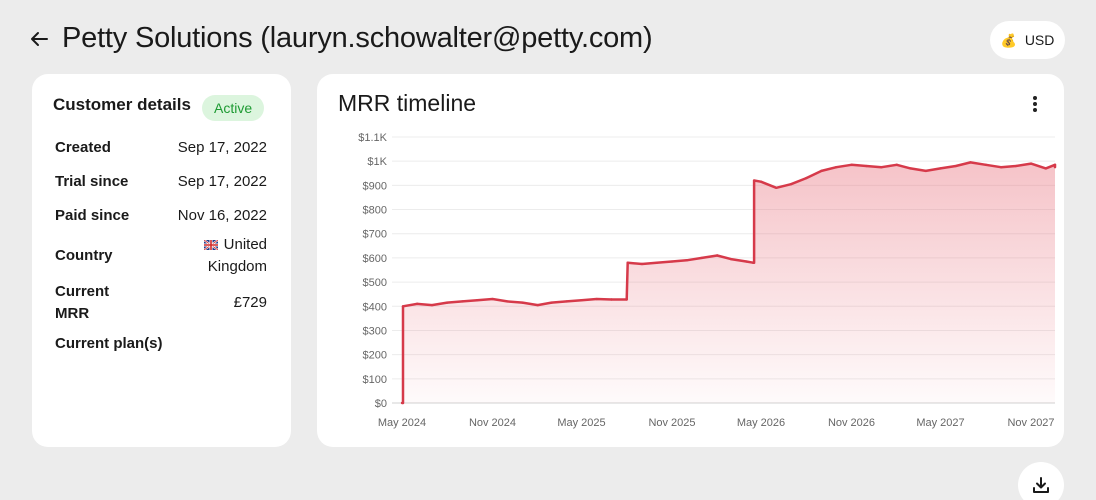 The width and height of the screenshot is (1096, 500). What do you see at coordinates (375, 235) in the screenshot?
I see `y-tick-label: $700` at bounding box center [375, 235].